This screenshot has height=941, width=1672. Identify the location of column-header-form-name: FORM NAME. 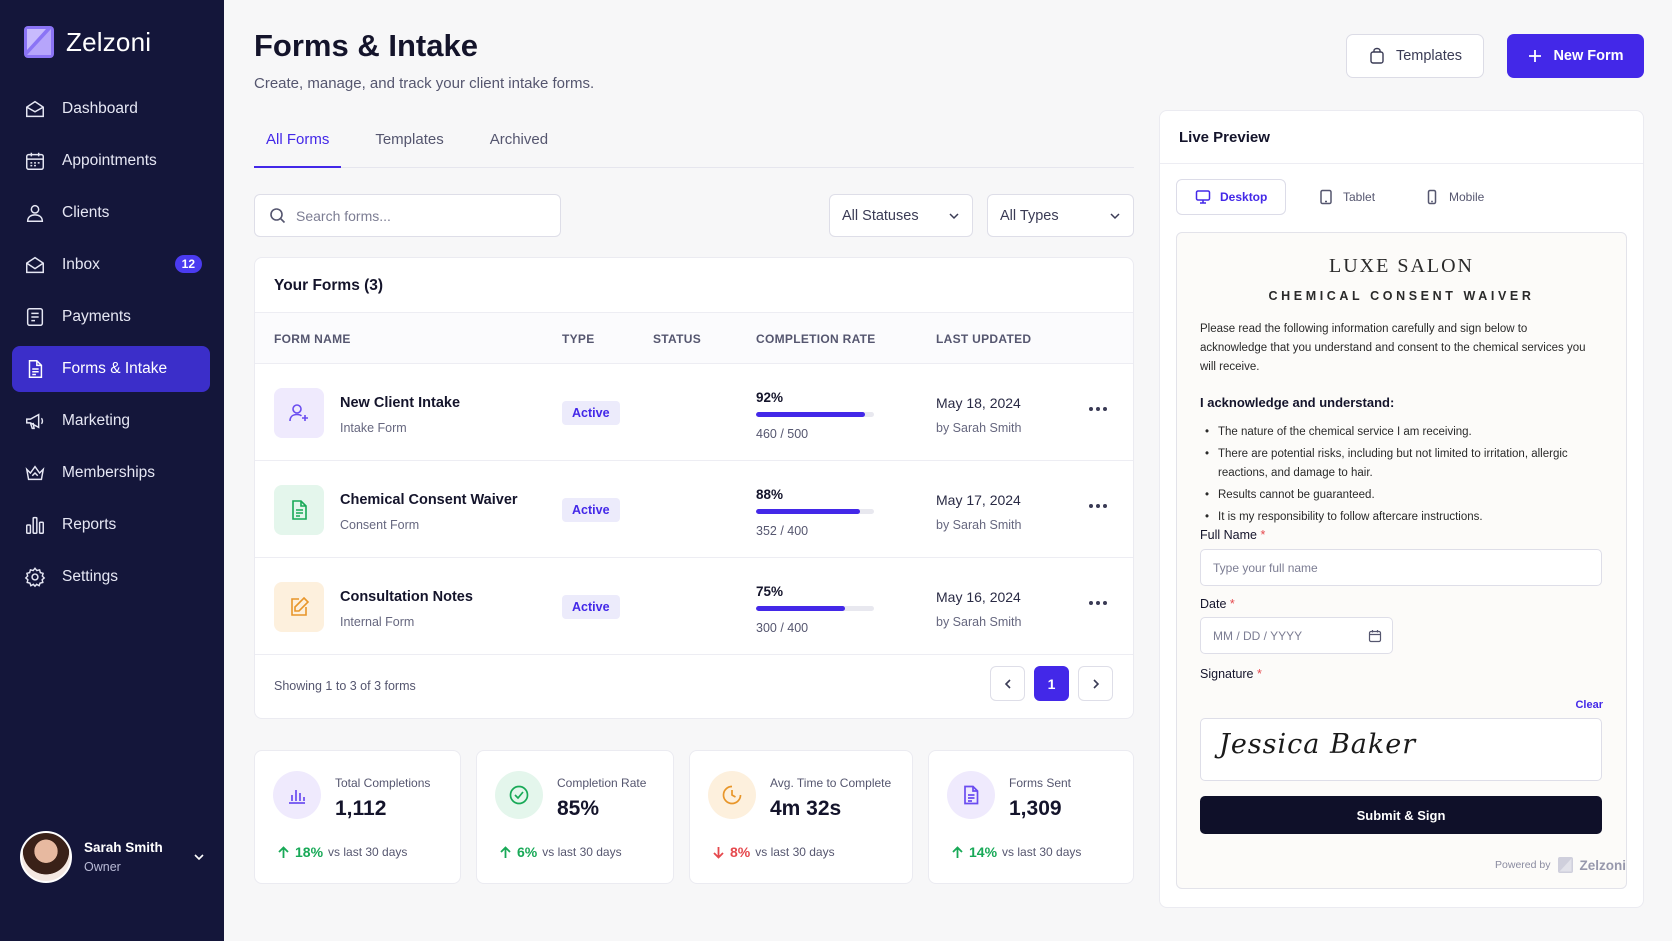
(312, 339).